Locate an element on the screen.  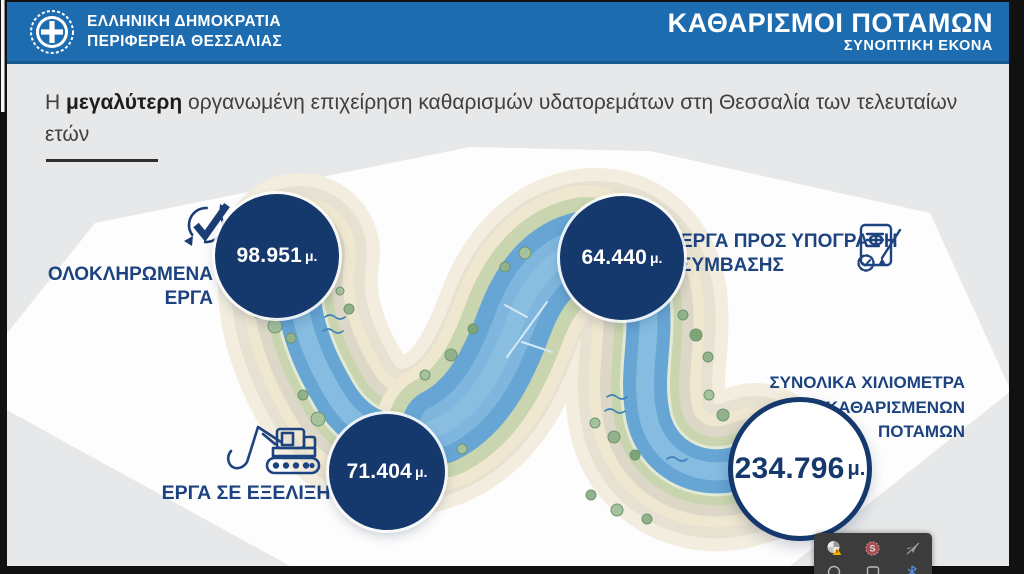
contract-signature-icon is located at coordinates (879, 247).